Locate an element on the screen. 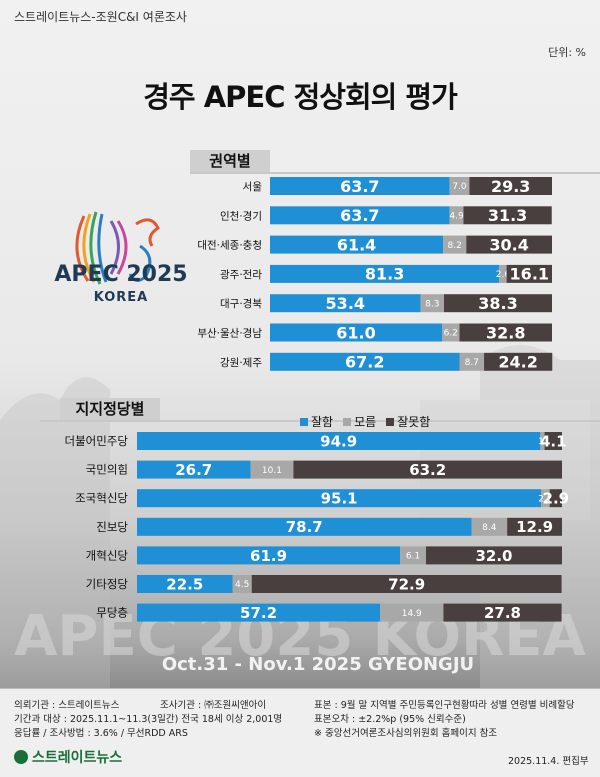  legend-swatch-good is located at coordinates (304, 421).